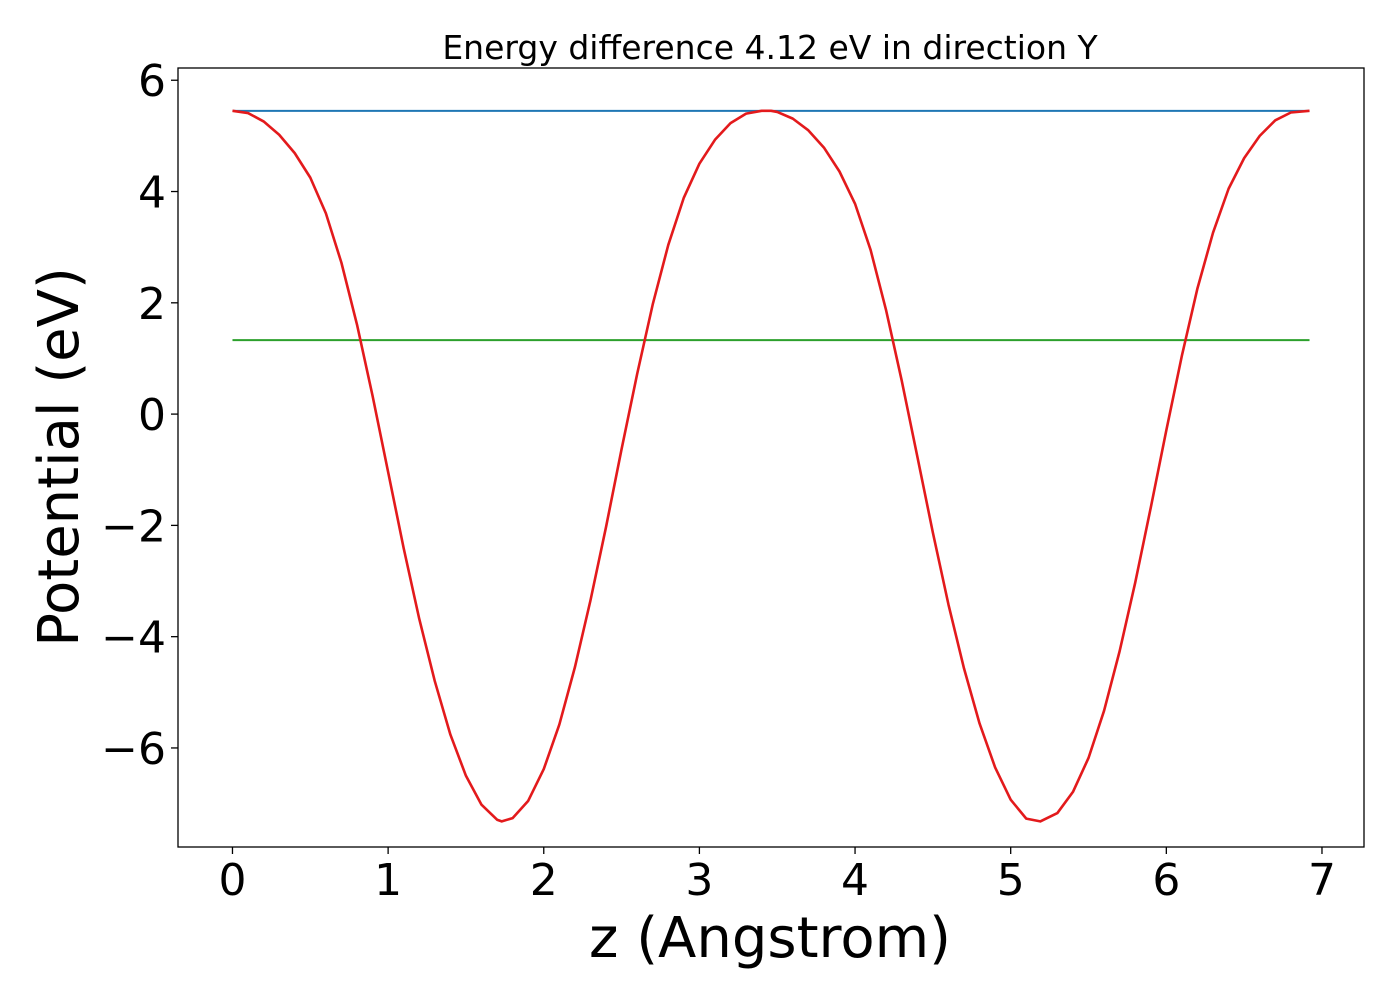 This screenshot has width=1400, height=1000. Describe the element at coordinates (855, 880) in the screenshot. I see `x-tick-label: 4` at that location.